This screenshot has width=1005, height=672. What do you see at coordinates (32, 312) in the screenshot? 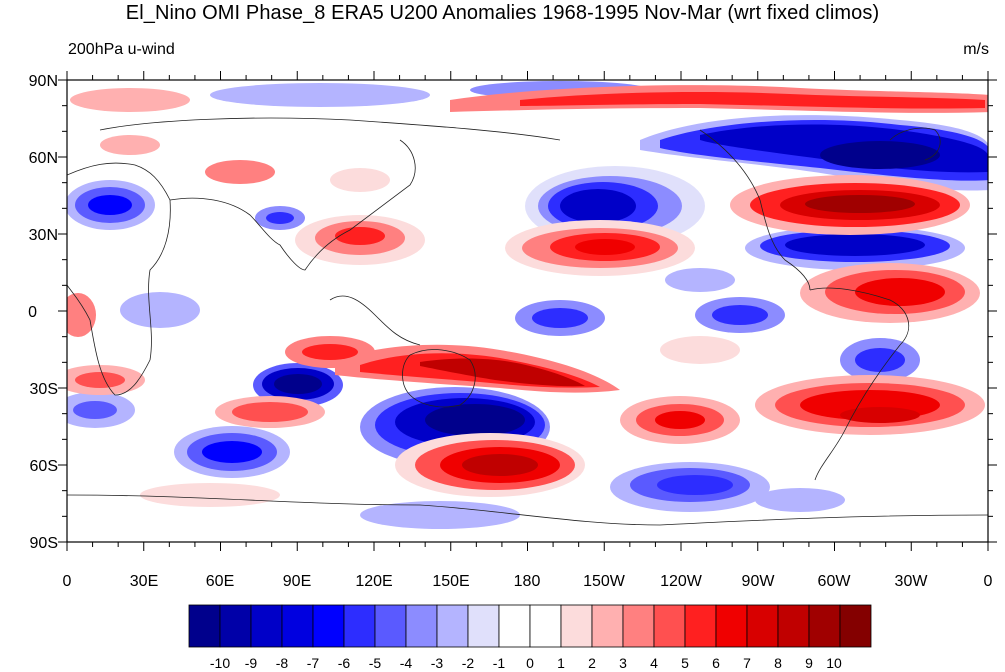
I see `y-tick-label: 0` at bounding box center [32, 312].